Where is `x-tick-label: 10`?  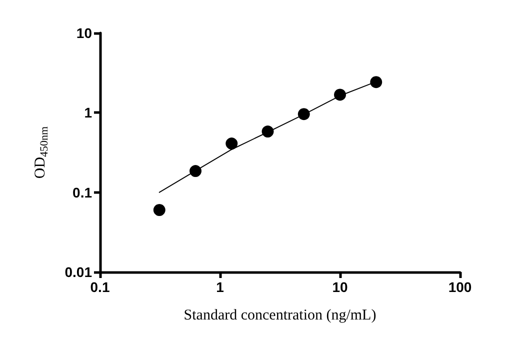 x-tick-label: 10 is located at coordinates (340, 287).